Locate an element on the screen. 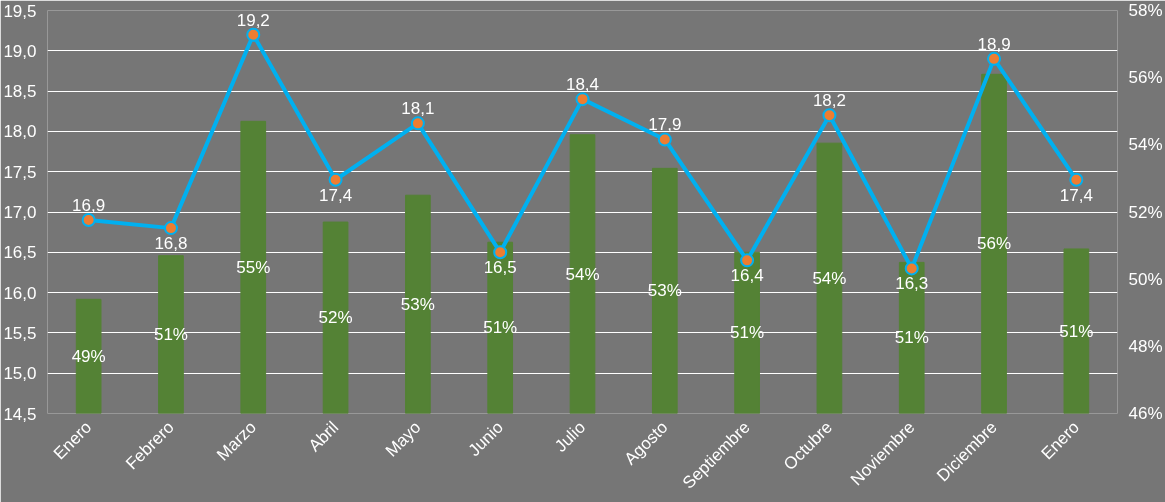 The height and width of the screenshot is (502, 1165). y2-tick-label: 46% is located at coordinates (1145, 413).